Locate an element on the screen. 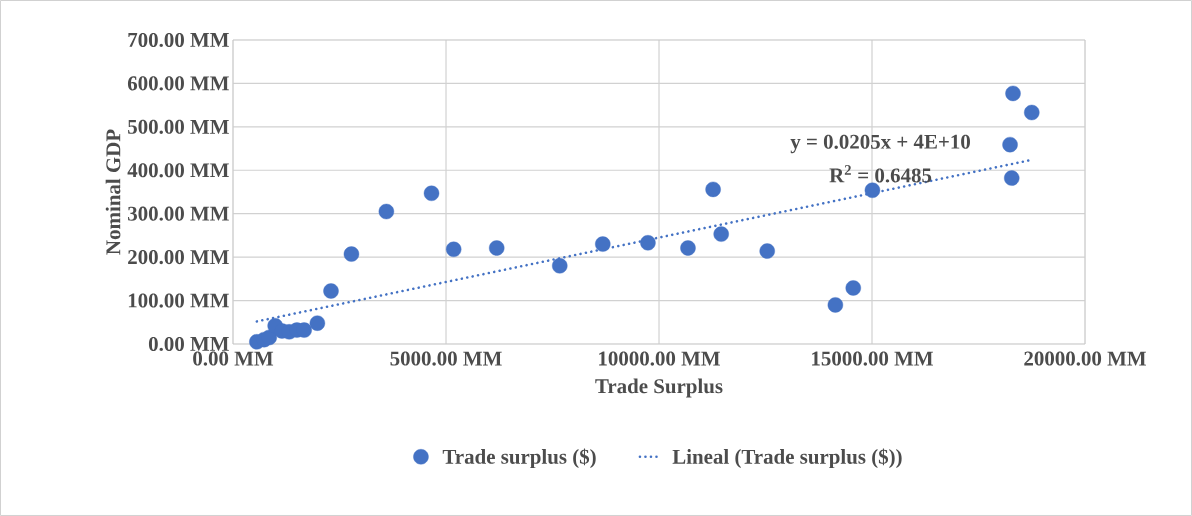 The image size is (1192, 516). y-tick-label: 0.00 MM is located at coordinates (188, 344).